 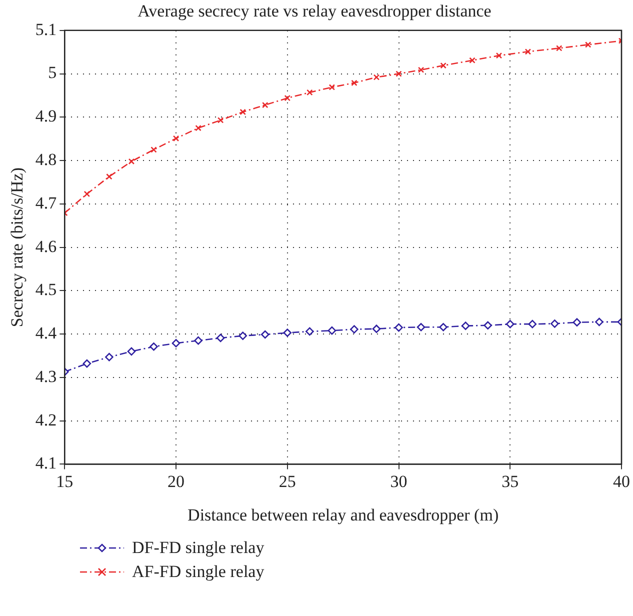 What do you see at coordinates (198, 548) in the screenshot?
I see `legend-label: DF-FD single relay` at bounding box center [198, 548].